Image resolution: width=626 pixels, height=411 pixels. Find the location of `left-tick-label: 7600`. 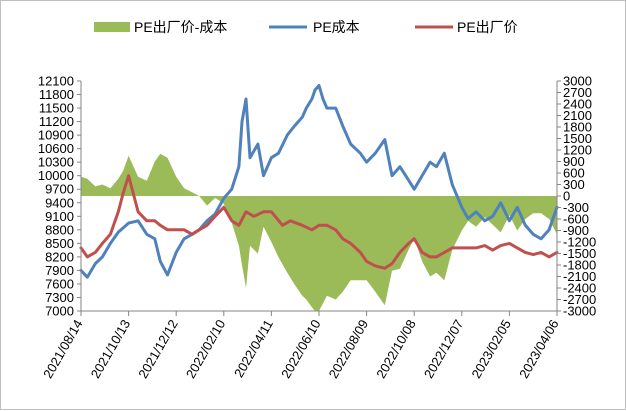

left-tick-label: 7600 is located at coordinates (59, 283).